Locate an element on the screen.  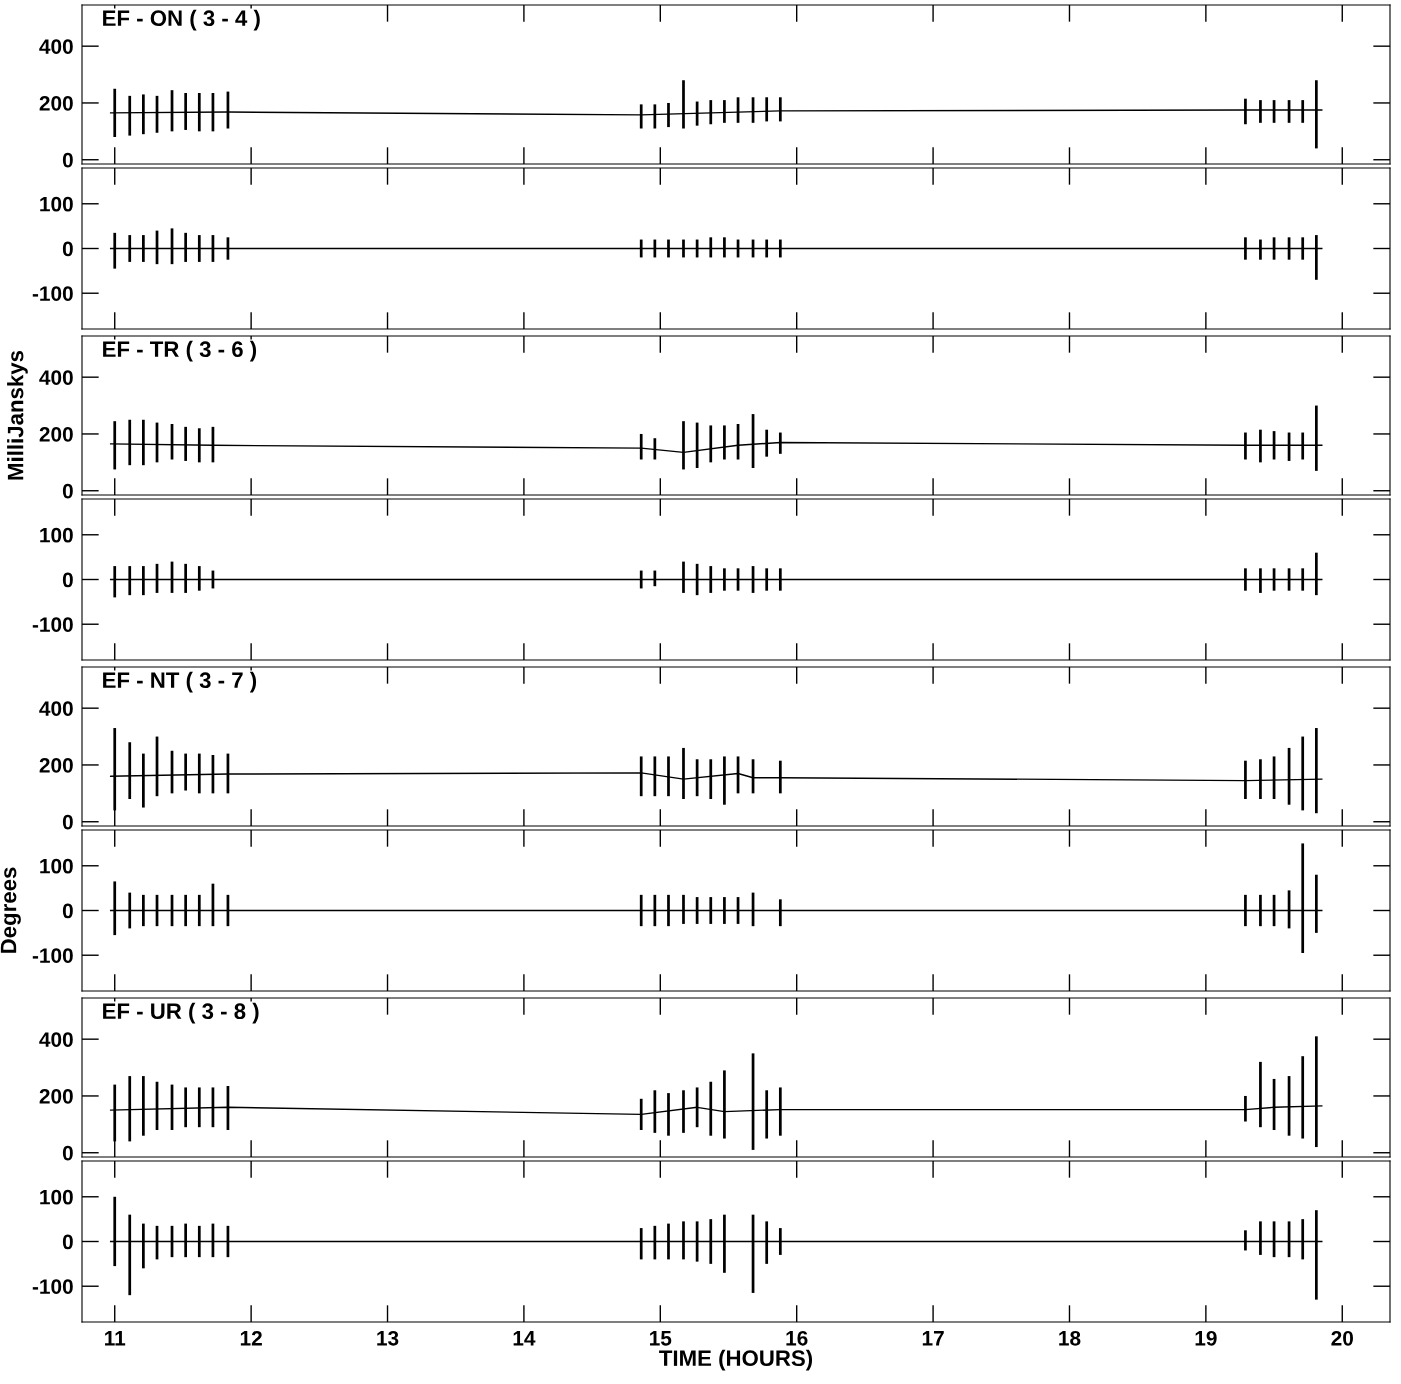
x-tick-label: 16 is located at coordinates (797, 1338).